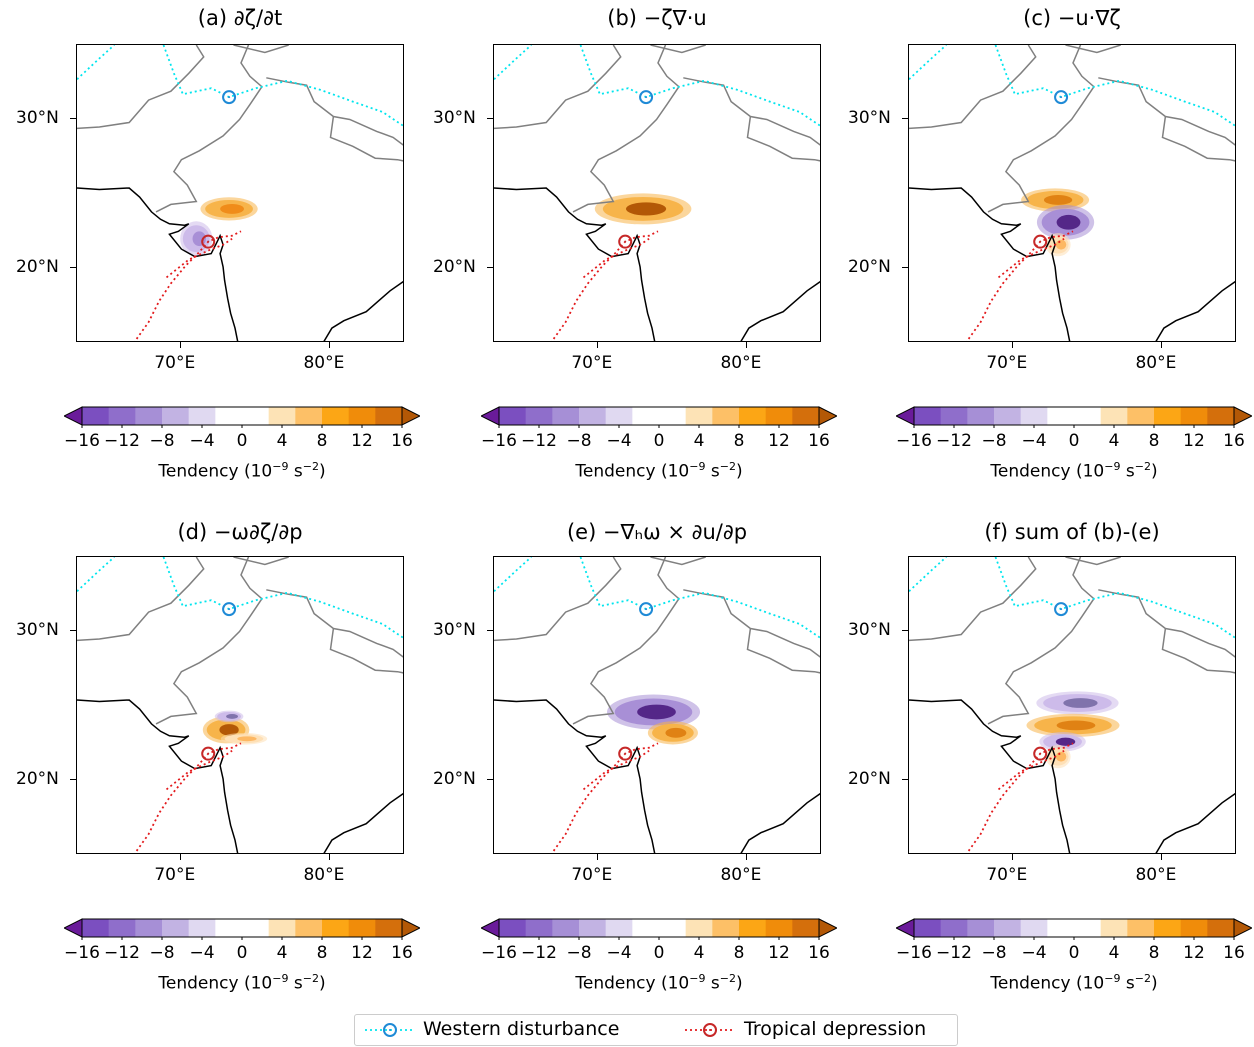 Image resolution: width=1254 pixels, height=1047 pixels. I want to click on tropical-depression-marker, so click(1040, 241).